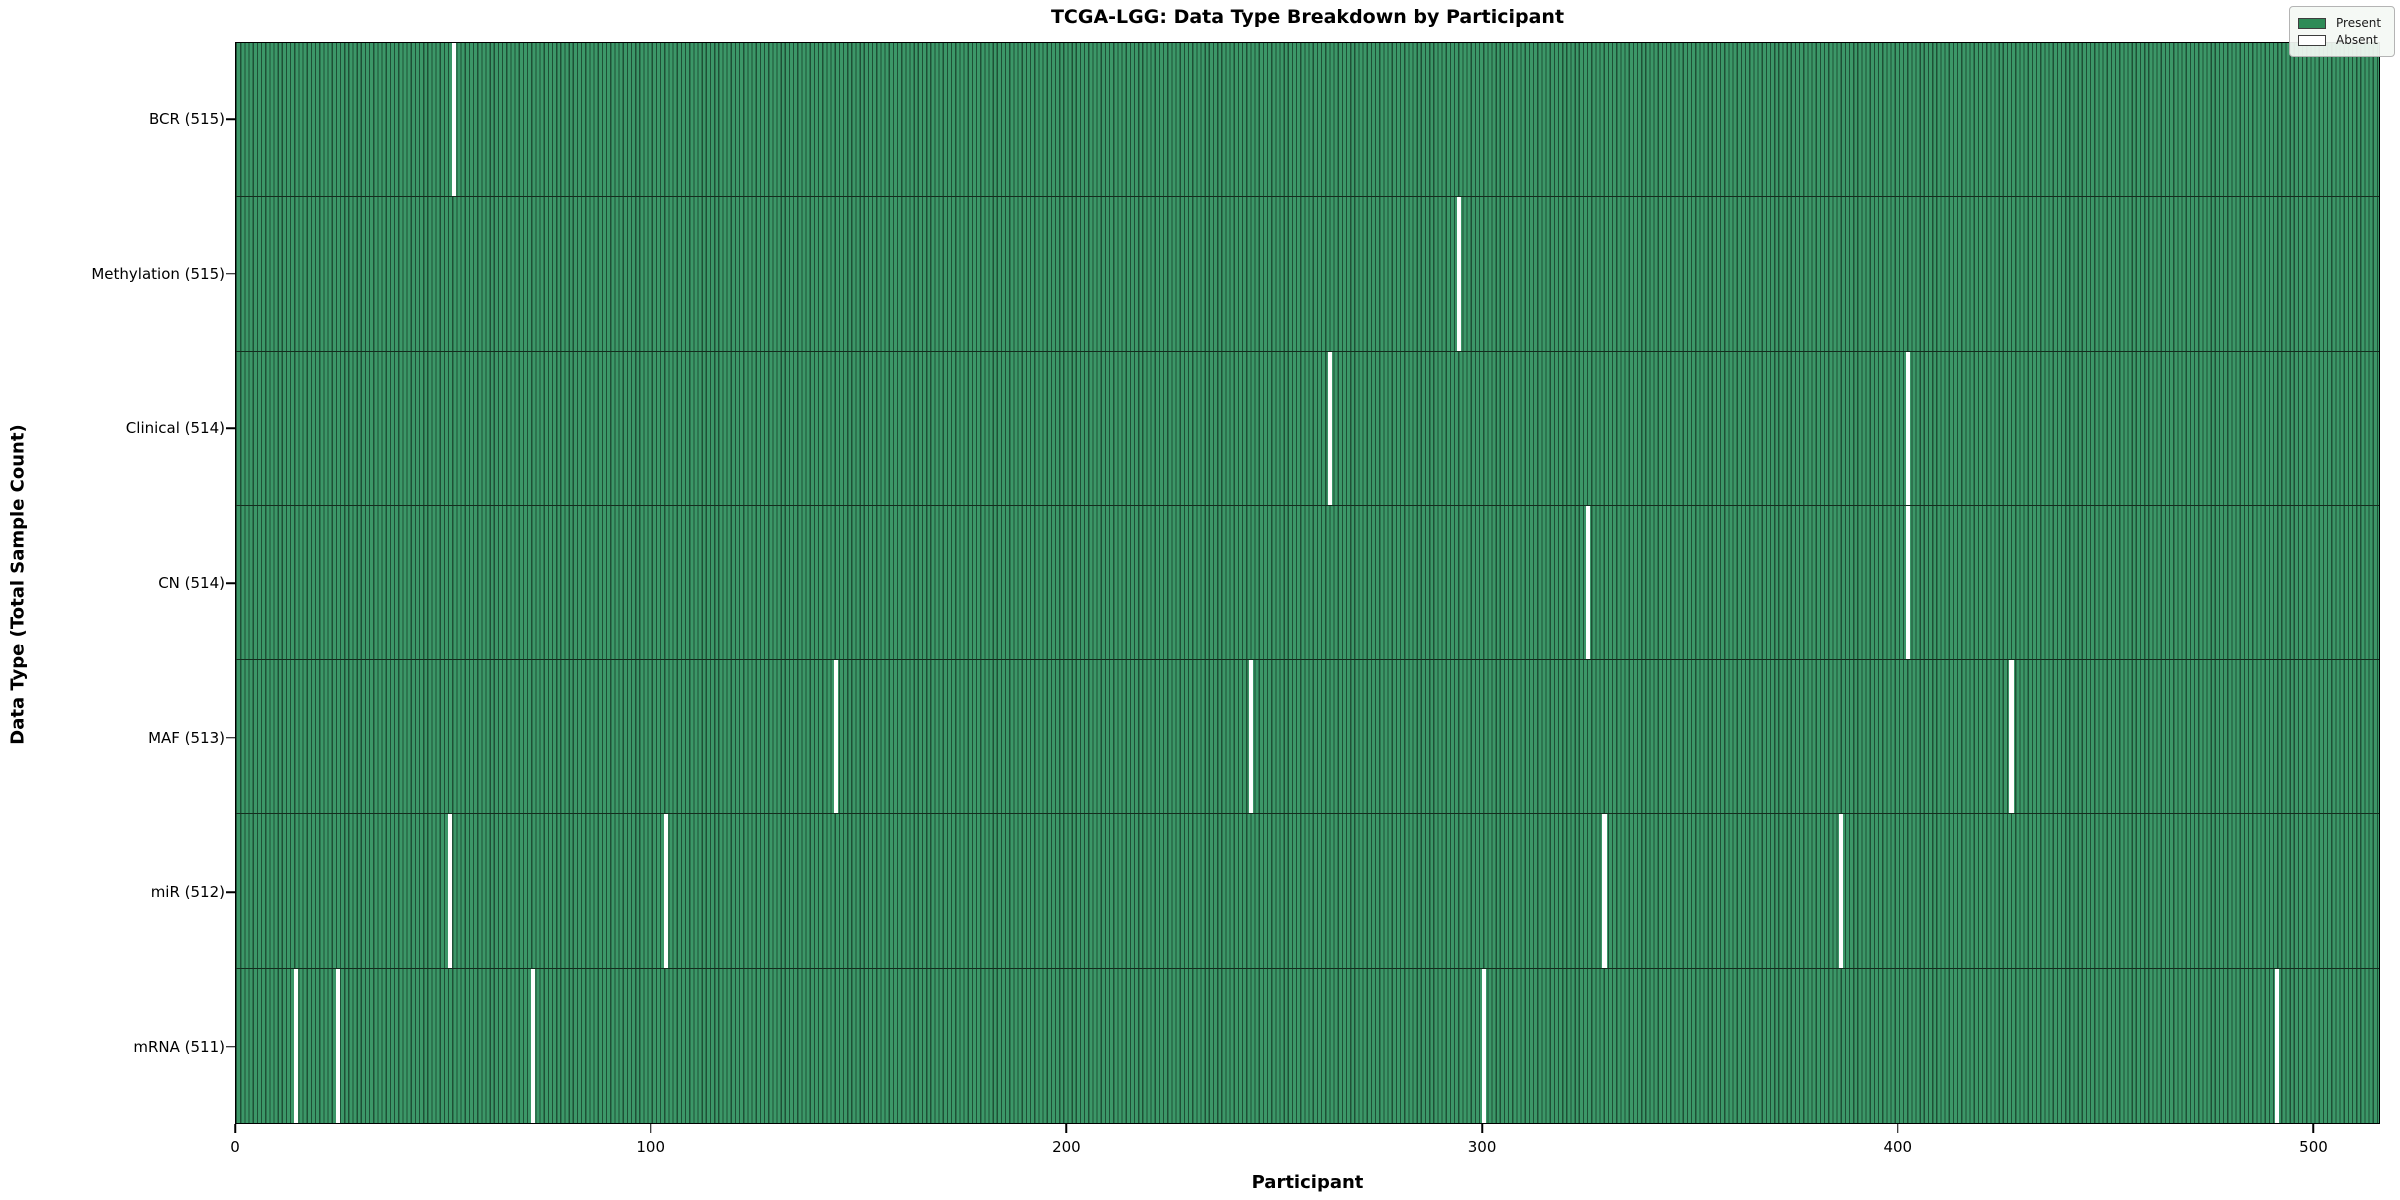  What do you see at coordinates (186, 737) in the screenshot?
I see `ytick-label-maf: MAF (513)` at bounding box center [186, 737].